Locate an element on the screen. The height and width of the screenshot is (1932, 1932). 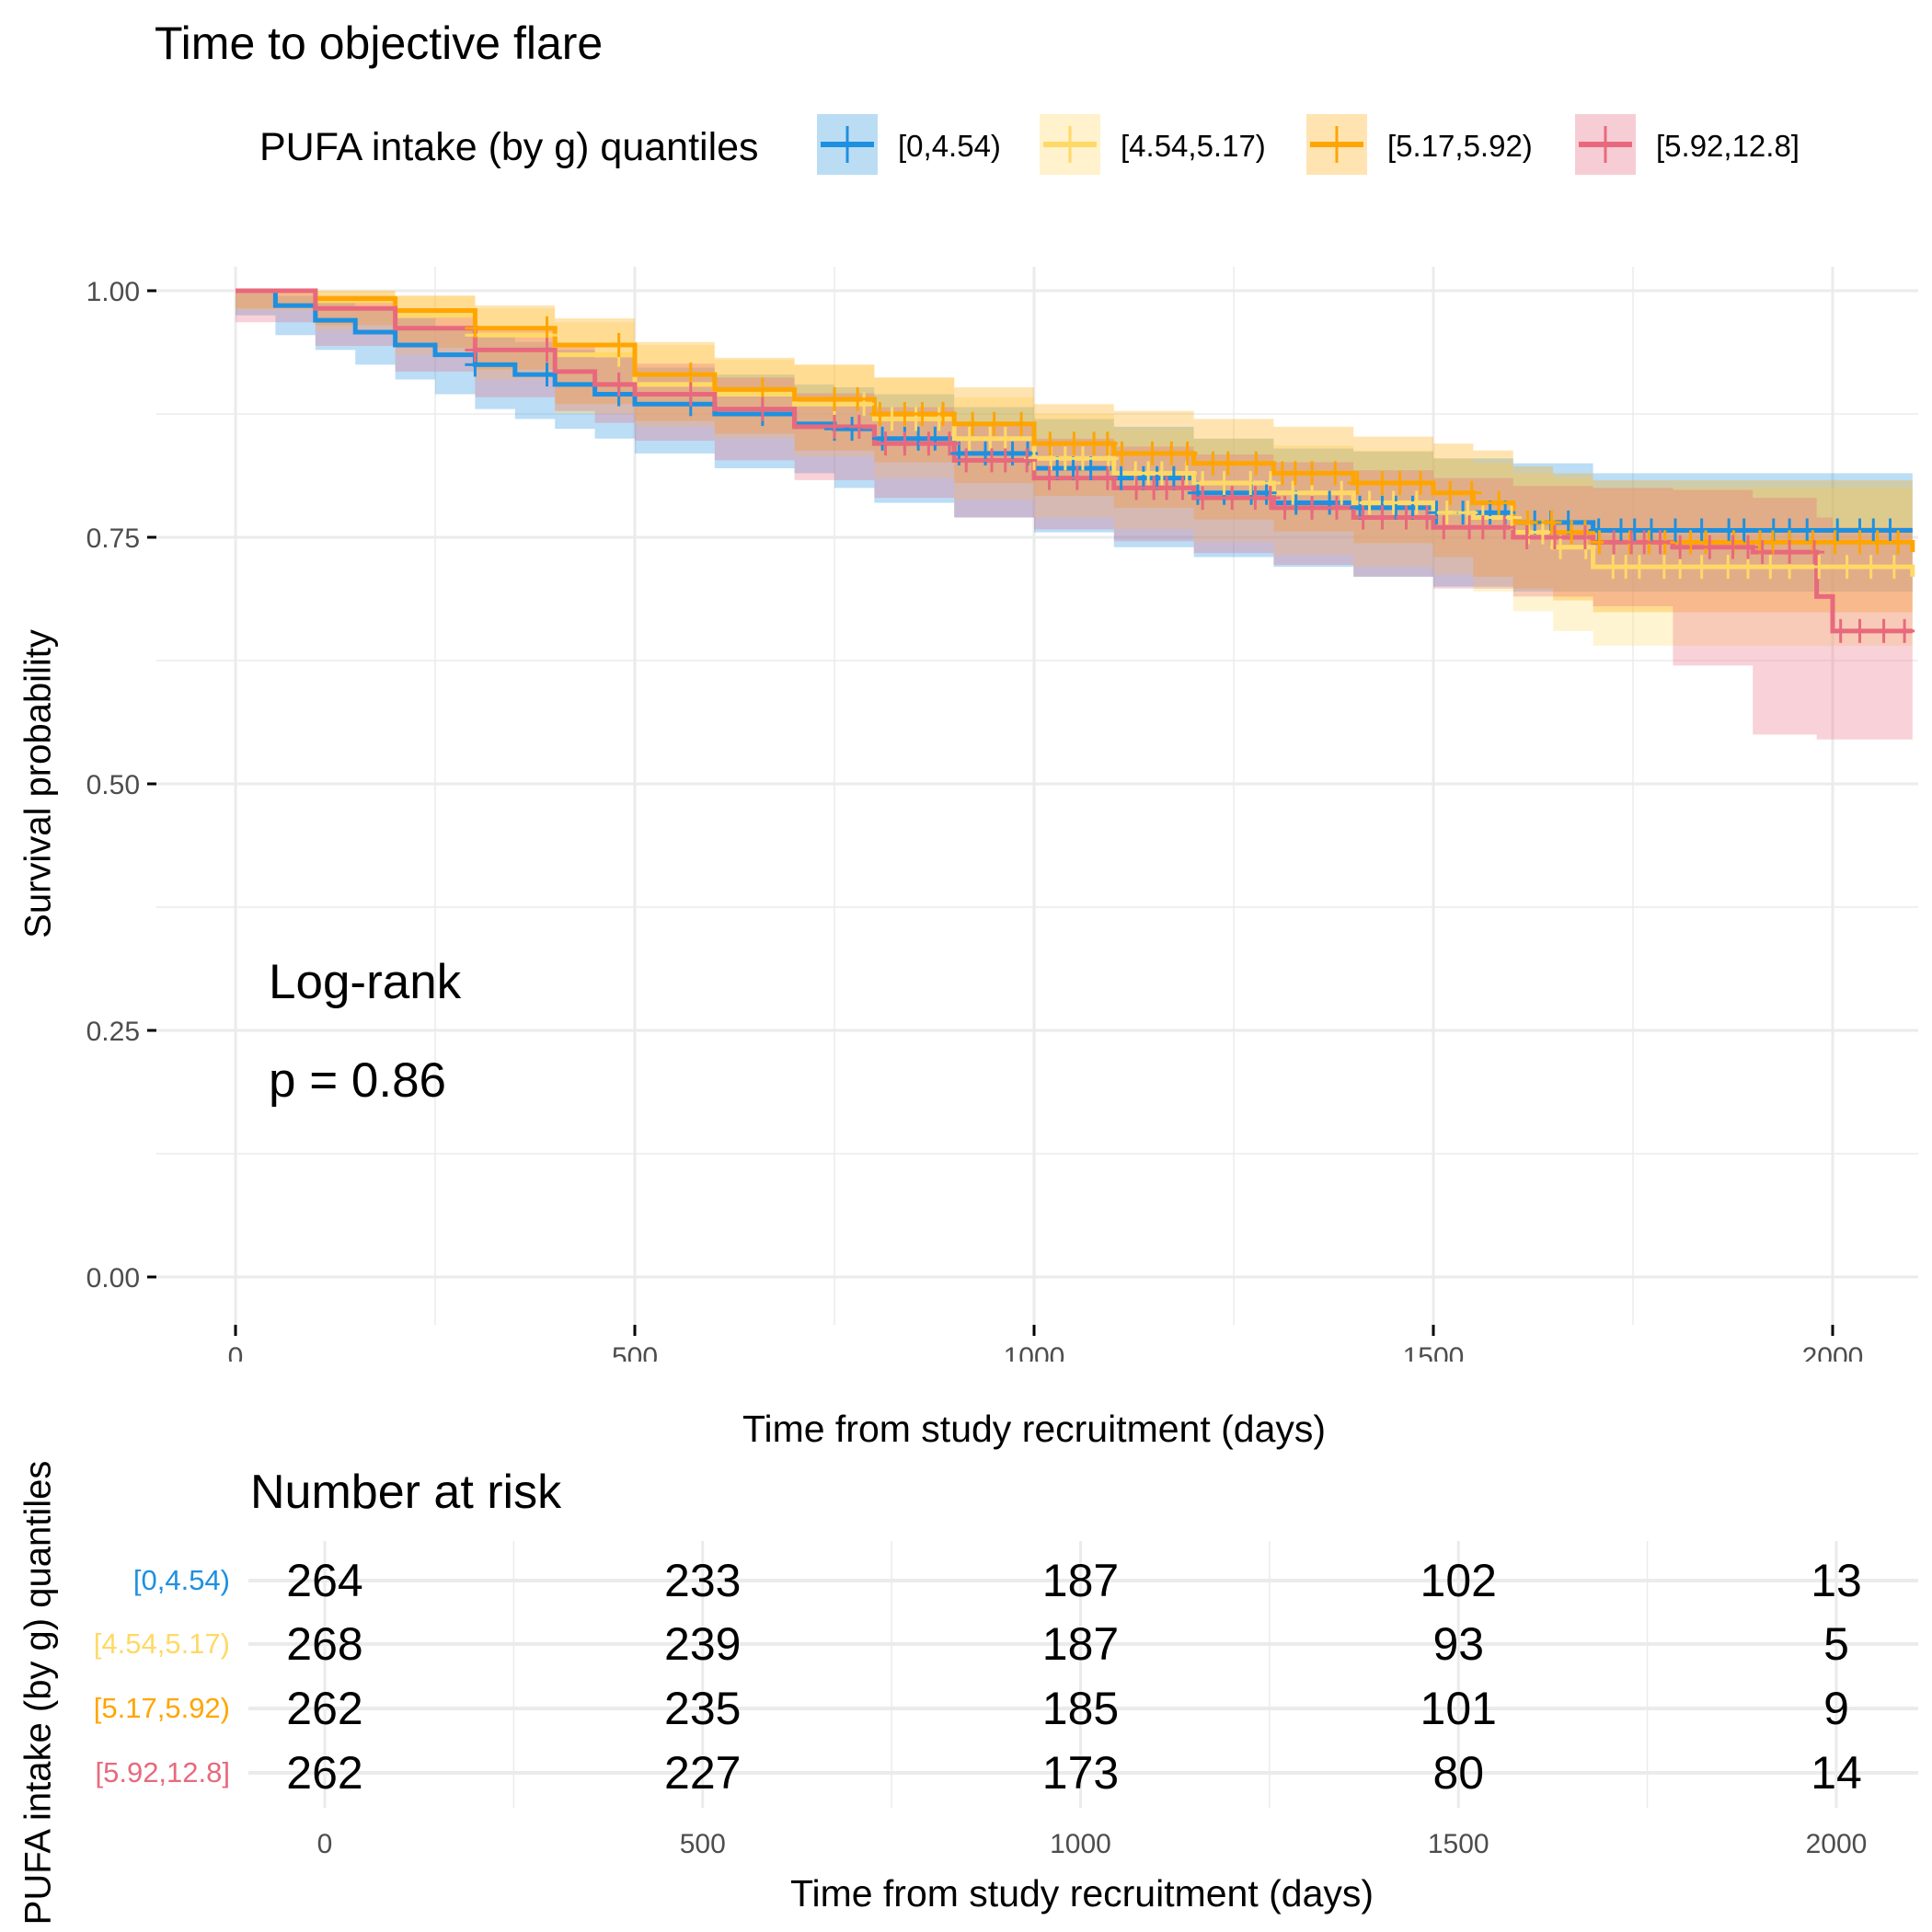
risk-count: 9 is located at coordinates (1836, 1708).